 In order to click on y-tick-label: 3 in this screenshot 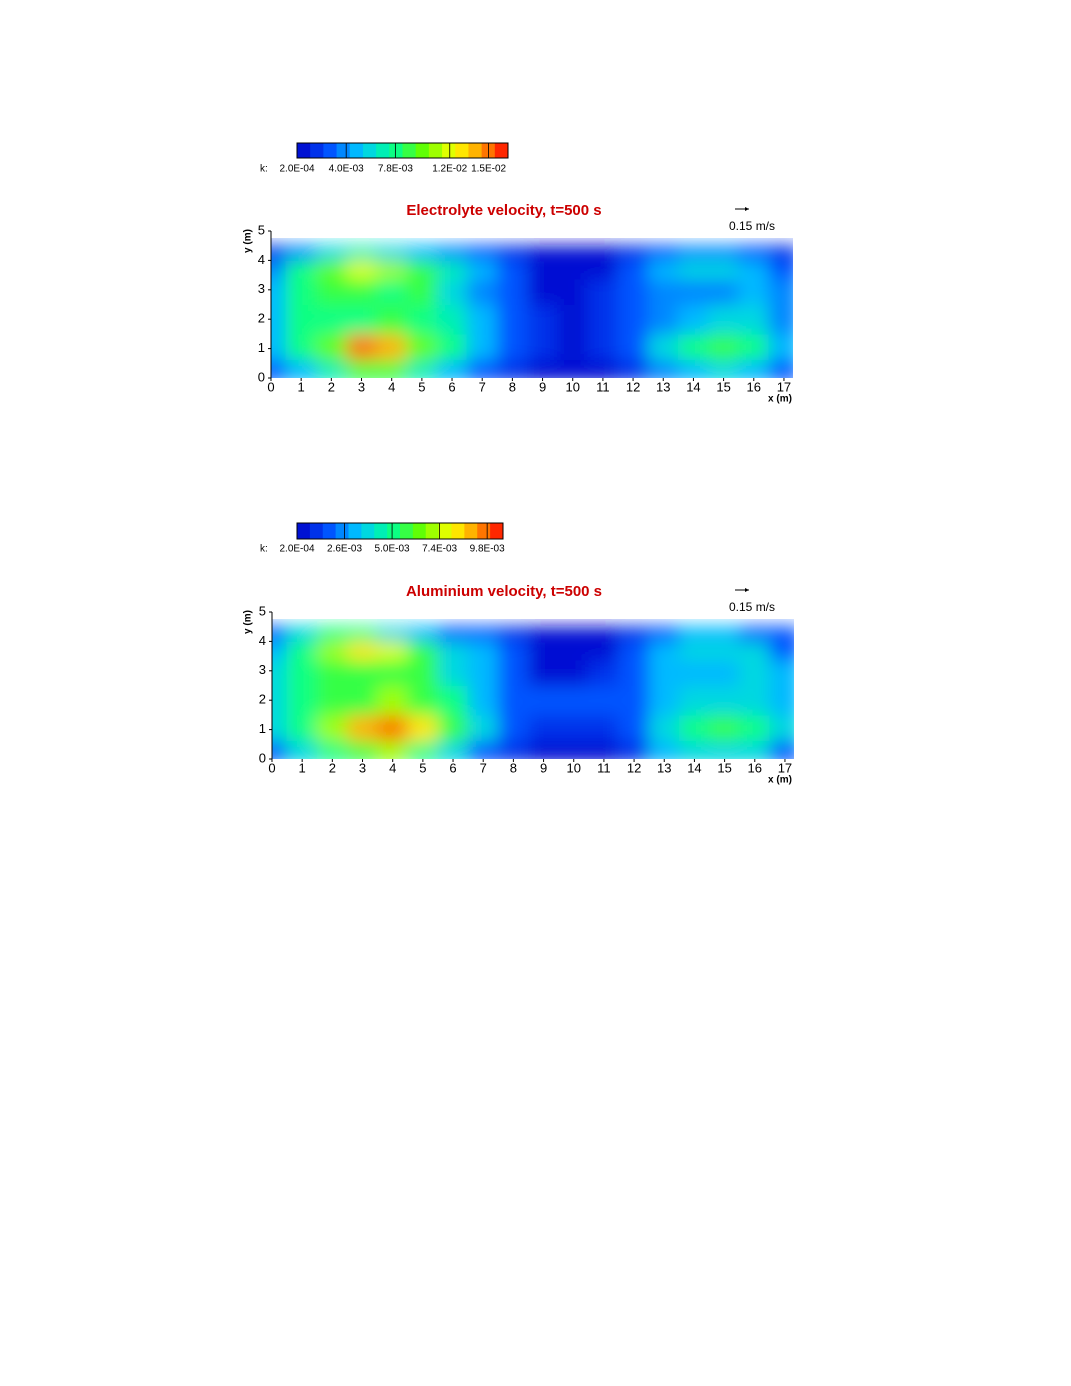, I will do `click(261, 288)`.